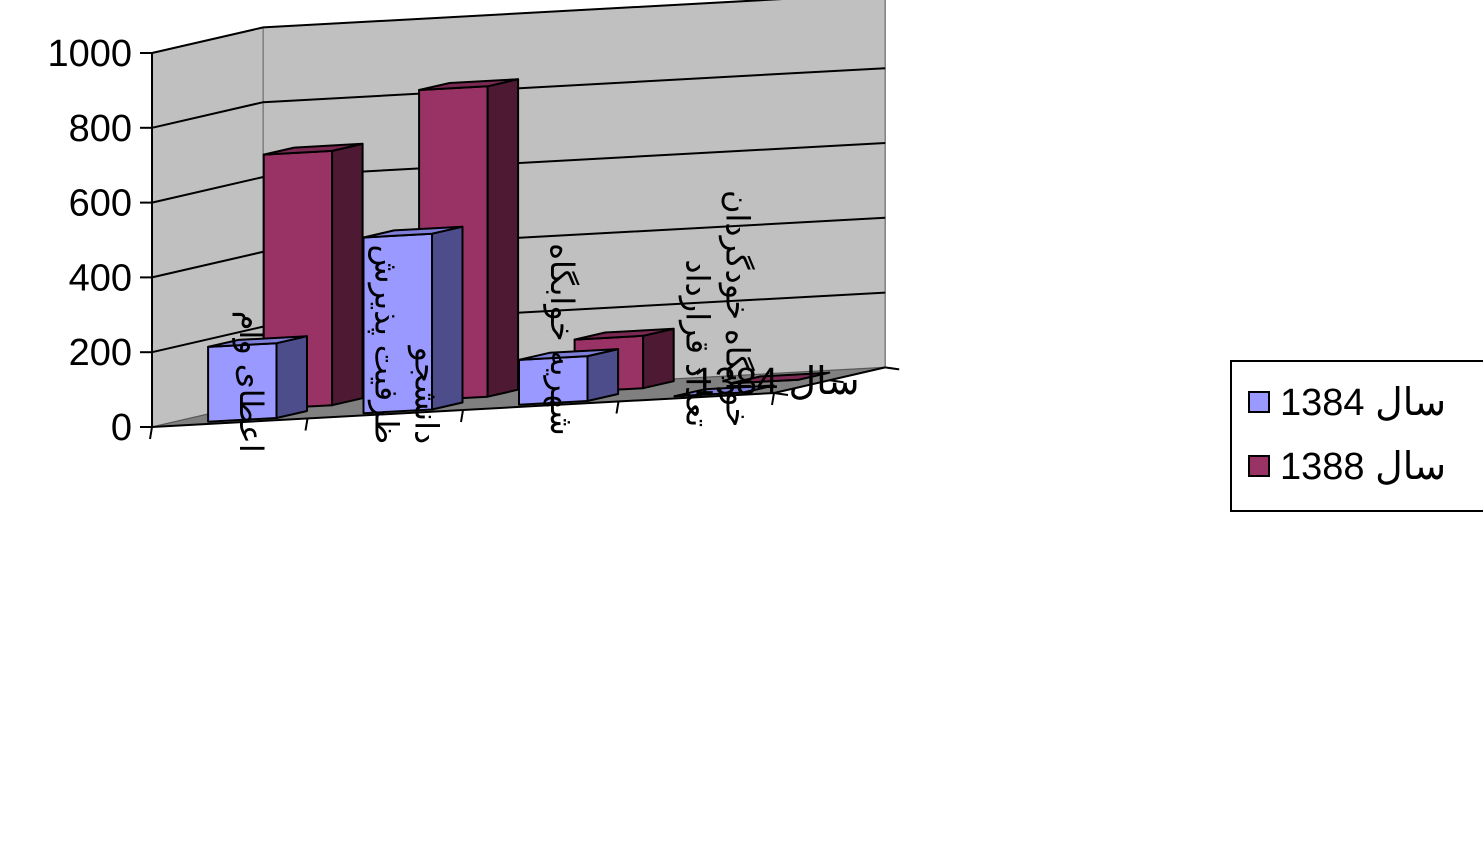  What do you see at coordinates (100, 278) in the screenshot?
I see `y-tick-label: 400` at bounding box center [100, 278].